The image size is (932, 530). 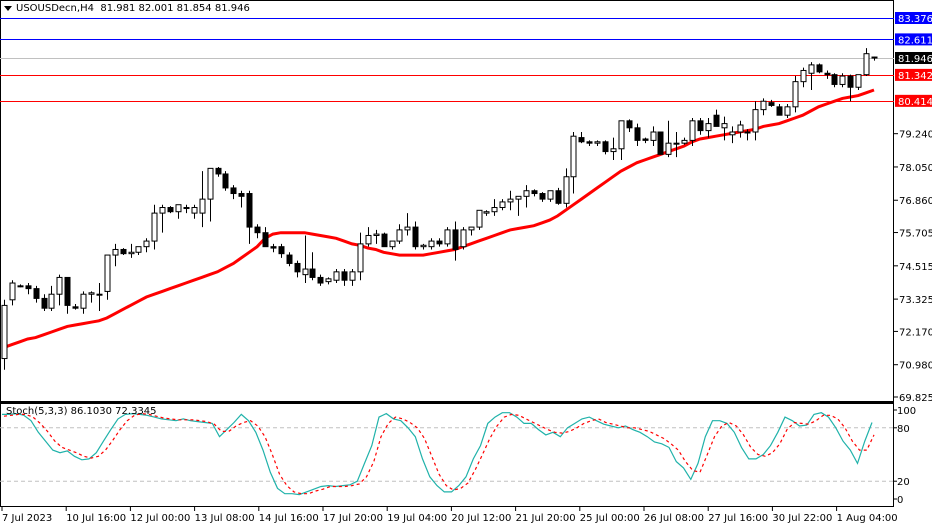 I want to click on price-level-labels: 83.376 82.611 81.946 81.342 80.414, so click(x=913, y=60).